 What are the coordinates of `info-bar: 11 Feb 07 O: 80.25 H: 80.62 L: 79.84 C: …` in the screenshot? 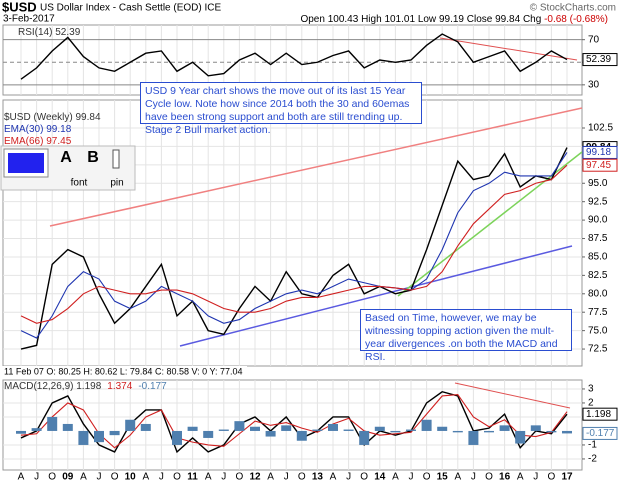 It's located at (123, 371).